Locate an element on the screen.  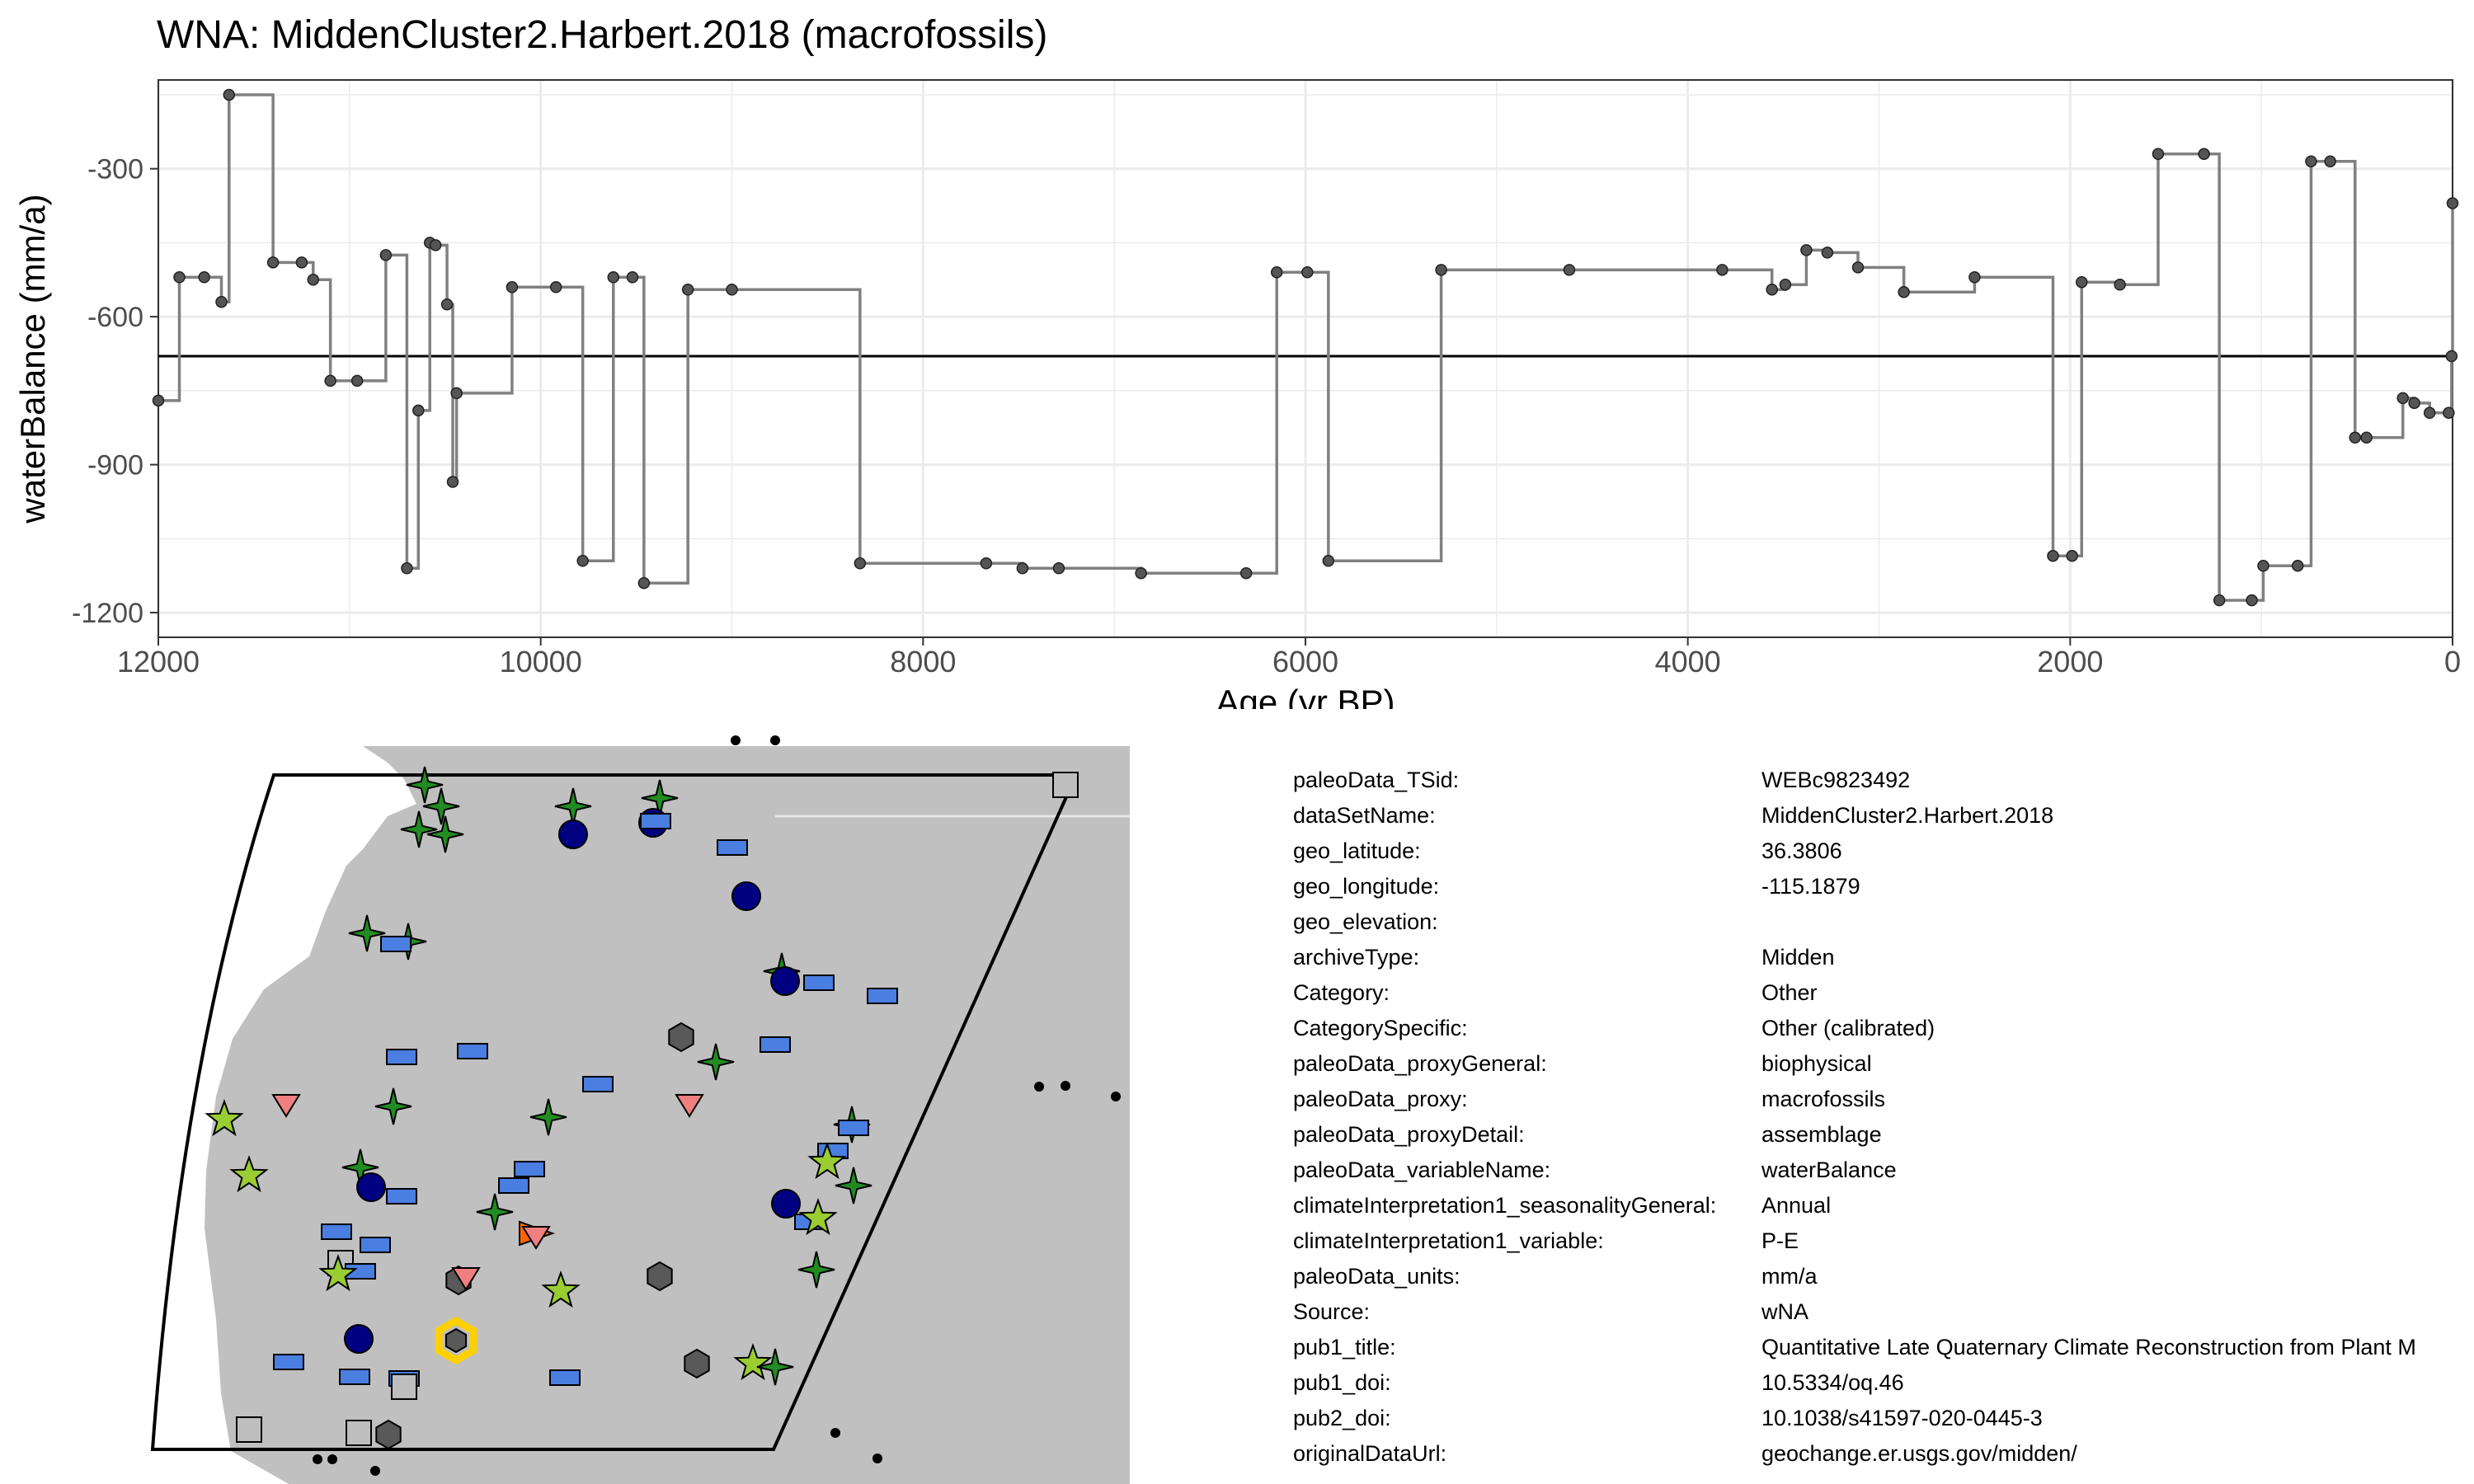
metadata-key: pub2_doi: is located at coordinates (1342, 1418).